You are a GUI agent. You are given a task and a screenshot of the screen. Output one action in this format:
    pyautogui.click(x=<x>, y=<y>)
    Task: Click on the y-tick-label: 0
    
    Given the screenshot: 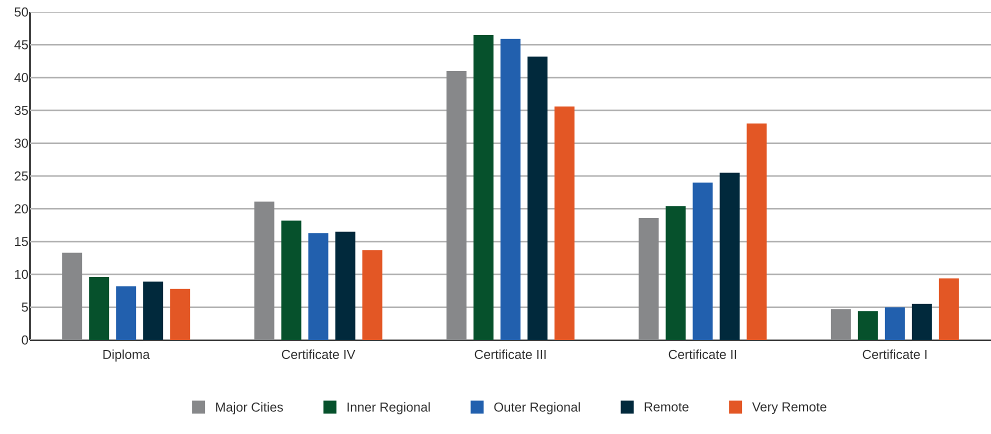 What is the action you would take?
    pyautogui.click(x=25, y=340)
    